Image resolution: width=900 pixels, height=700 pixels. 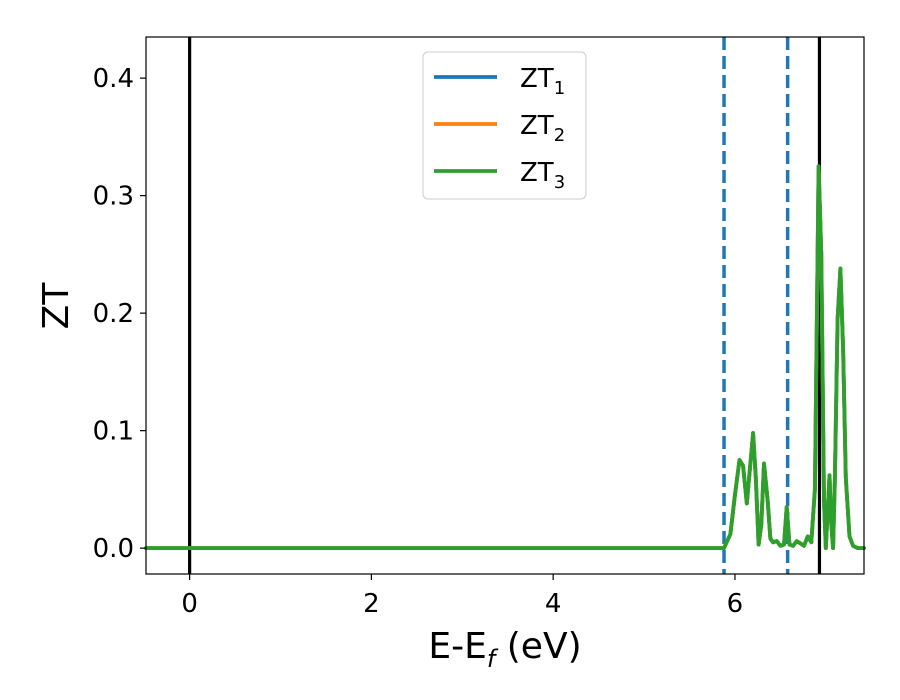 I want to click on x-tick-label: 6, so click(x=735, y=604).